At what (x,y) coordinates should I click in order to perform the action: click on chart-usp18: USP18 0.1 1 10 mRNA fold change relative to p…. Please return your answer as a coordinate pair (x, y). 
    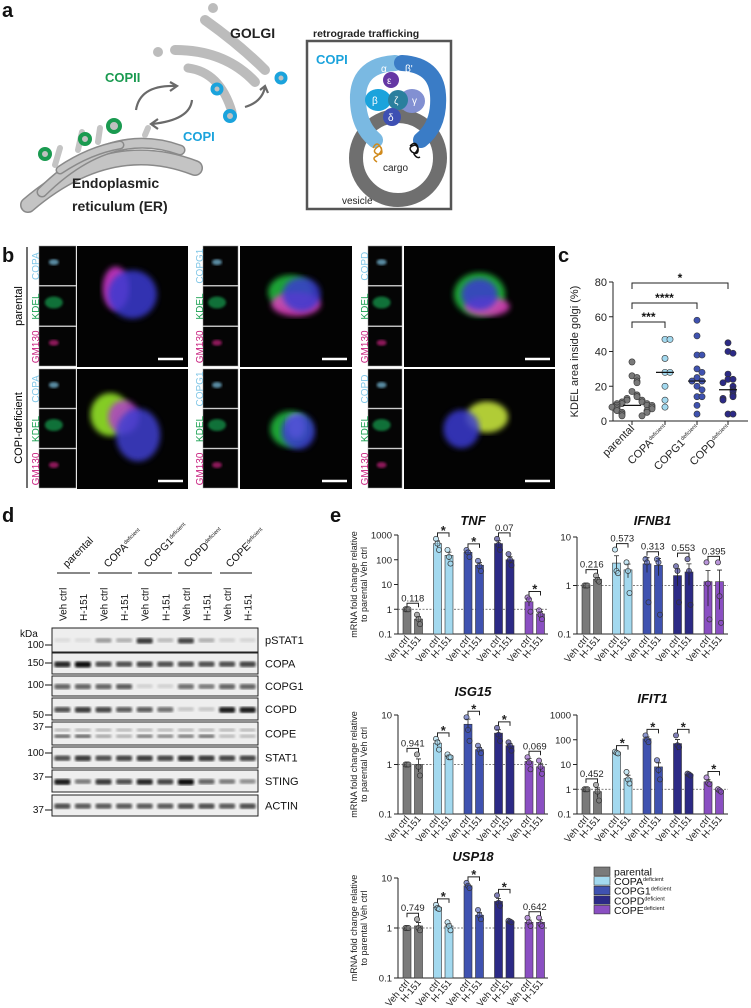
    Looking at the image, I should click on (448, 928).